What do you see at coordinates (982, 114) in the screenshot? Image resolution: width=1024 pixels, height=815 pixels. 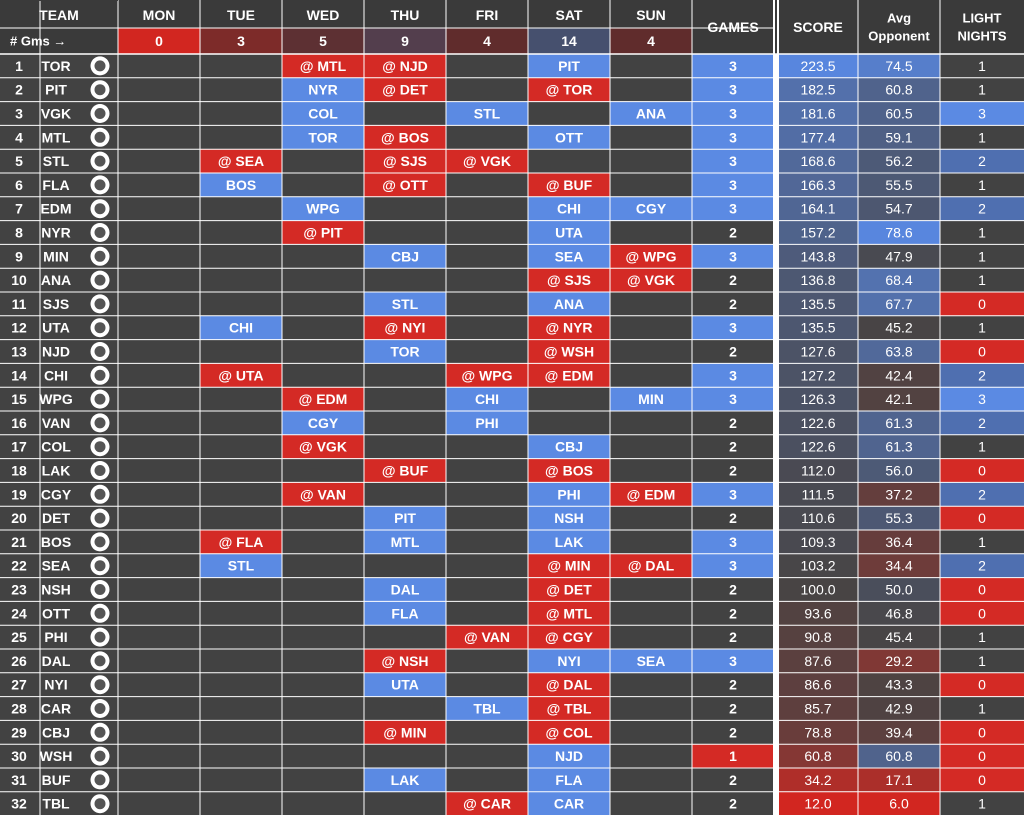 I see `light-nights-value: 3` at bounding box center [982, 114].